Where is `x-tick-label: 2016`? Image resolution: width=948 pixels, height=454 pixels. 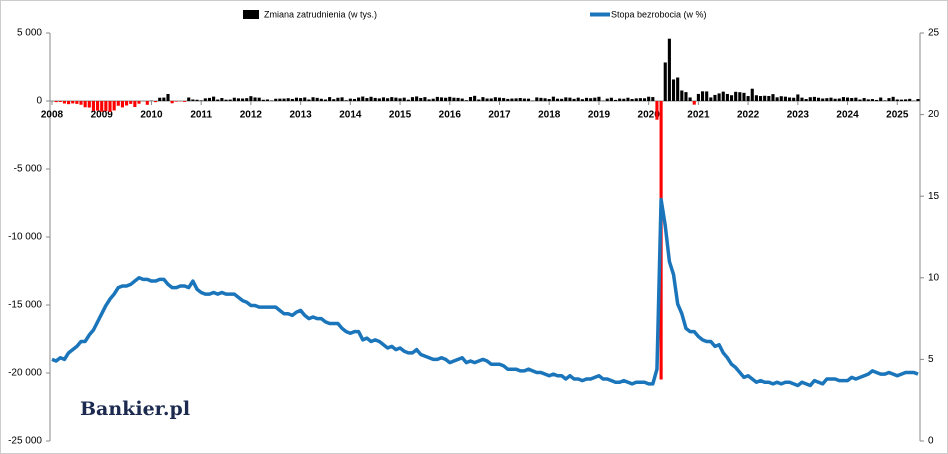 x-tick-label: 2016 is located at coordinates (450, 115).